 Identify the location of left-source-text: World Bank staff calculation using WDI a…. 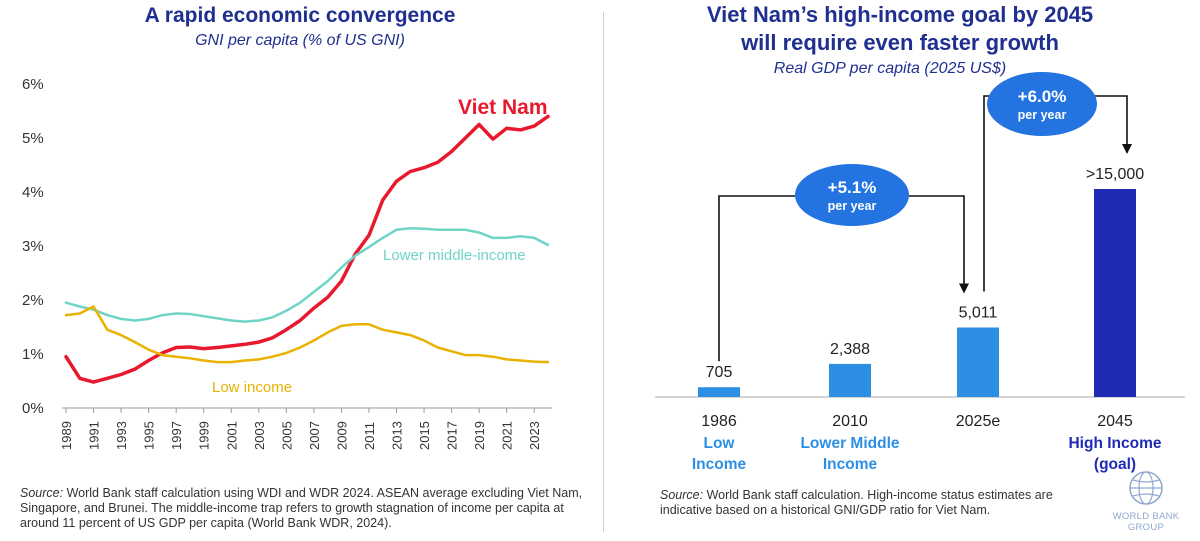
(301, 508).